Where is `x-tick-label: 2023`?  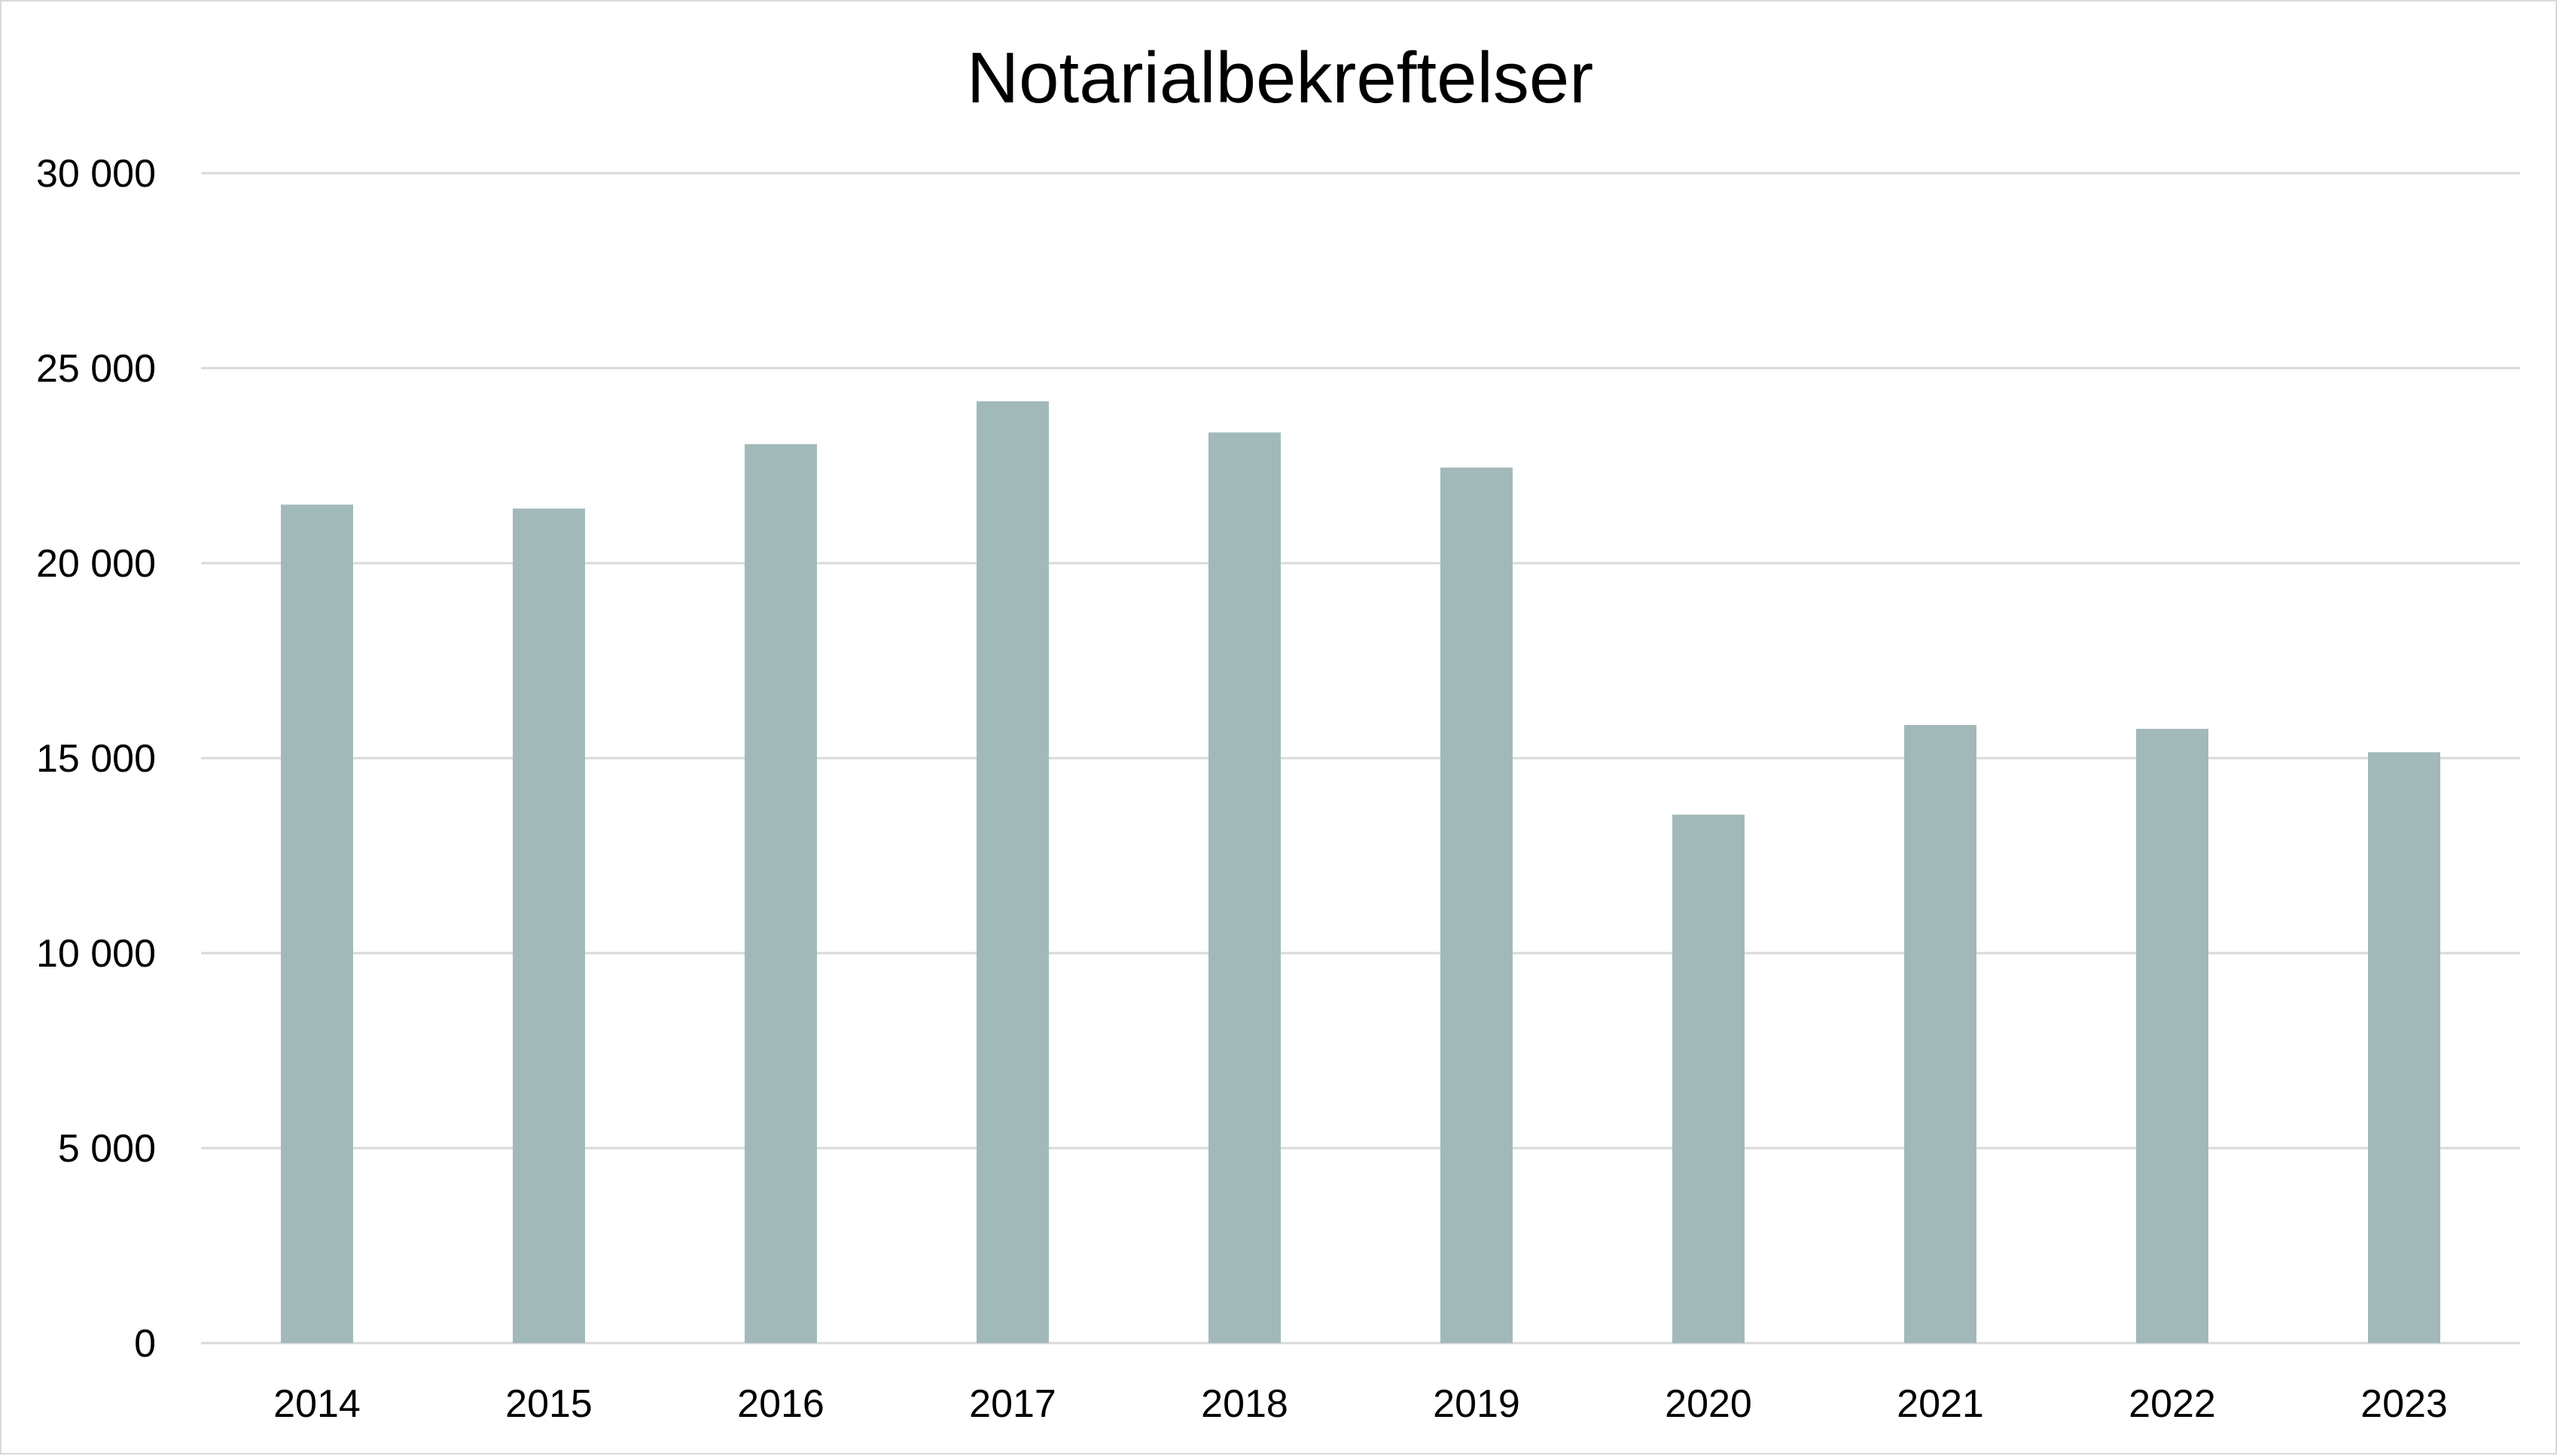
x-tick-label: 2023 is located at coordinates (2404, 1404).